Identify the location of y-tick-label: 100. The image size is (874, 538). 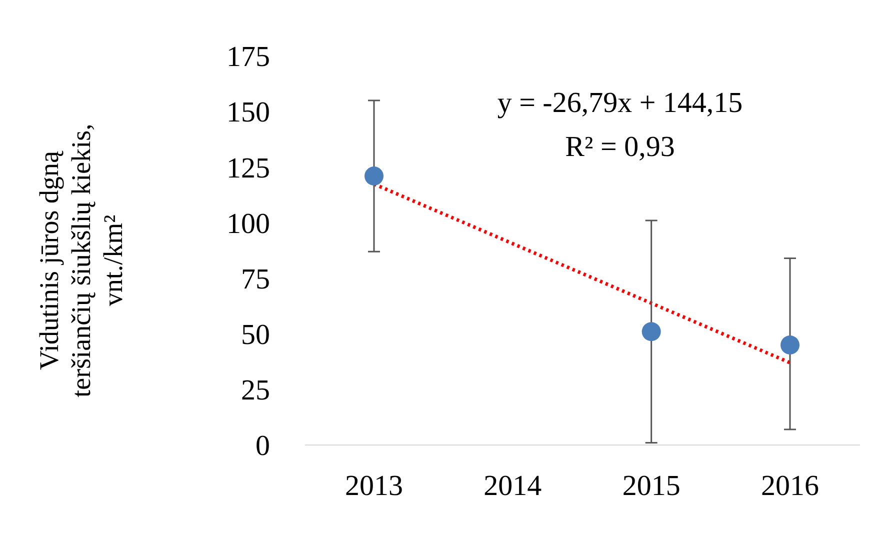
(248, 224).